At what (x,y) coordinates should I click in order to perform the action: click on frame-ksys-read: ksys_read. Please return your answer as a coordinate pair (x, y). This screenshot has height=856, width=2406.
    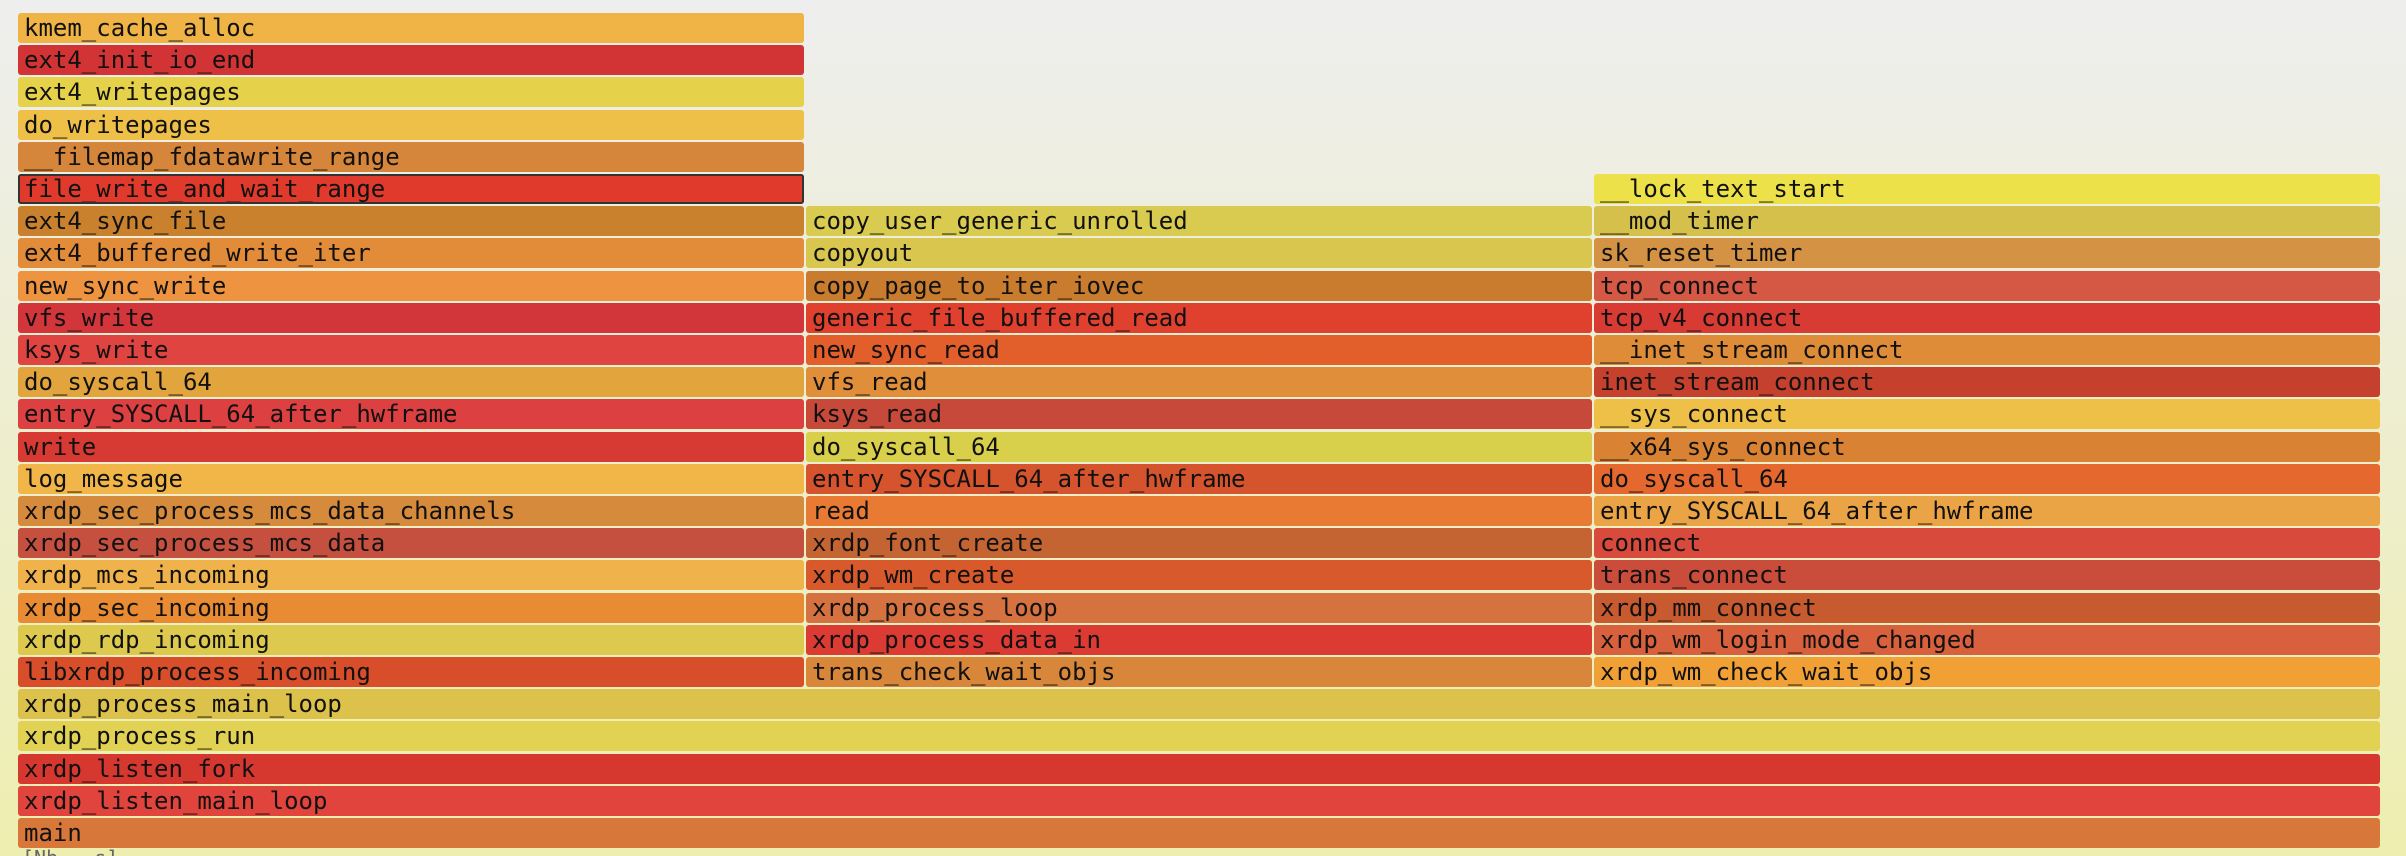
    Looking at the image, I should click on (1199, 414).